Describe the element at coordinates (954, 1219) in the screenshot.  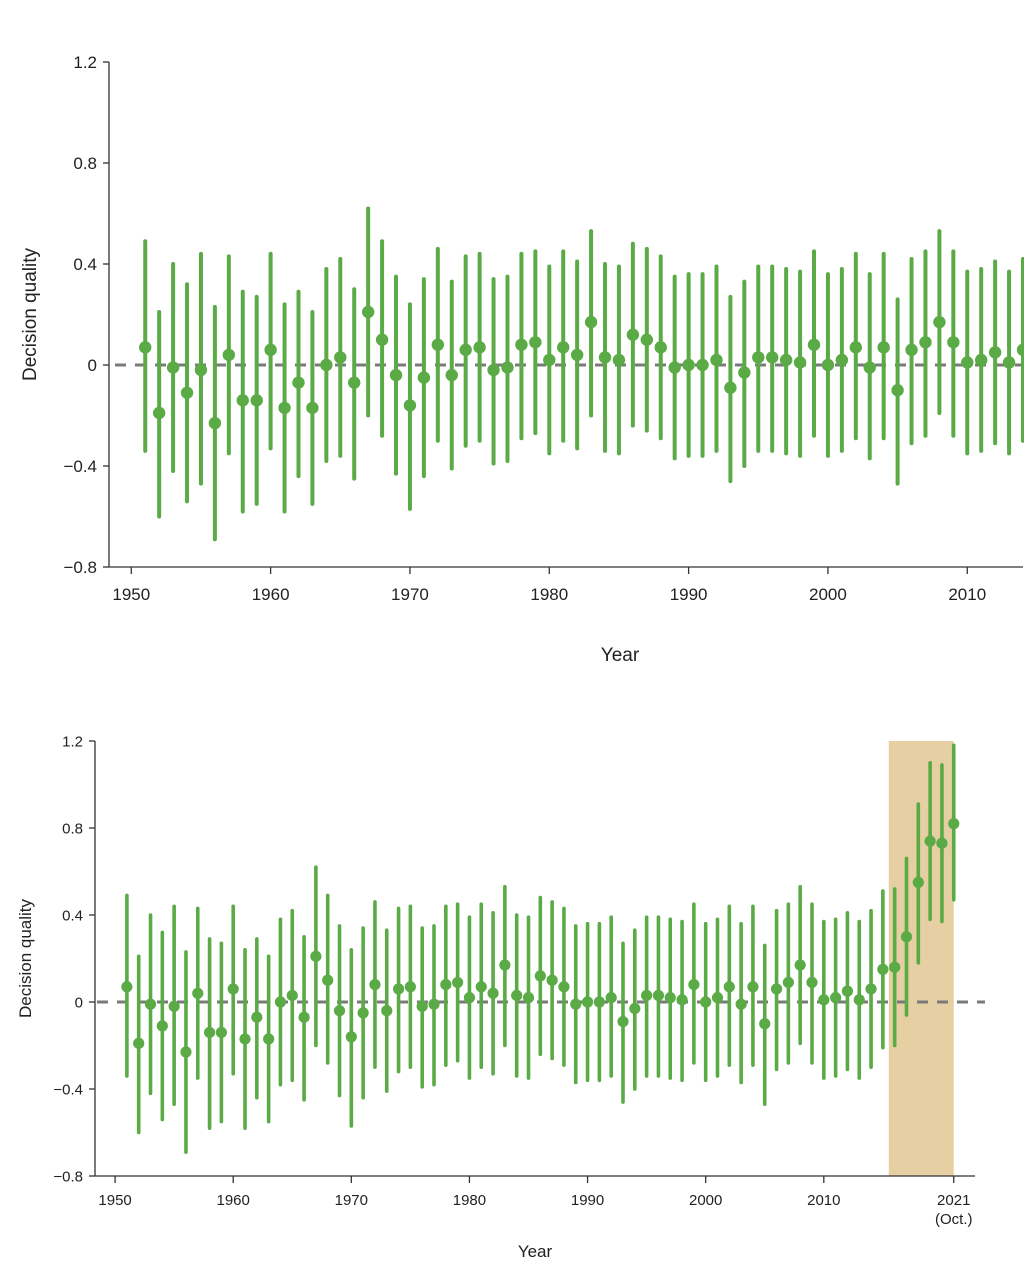
I see `x-tick-sublabel: (Oct.)` at that location.